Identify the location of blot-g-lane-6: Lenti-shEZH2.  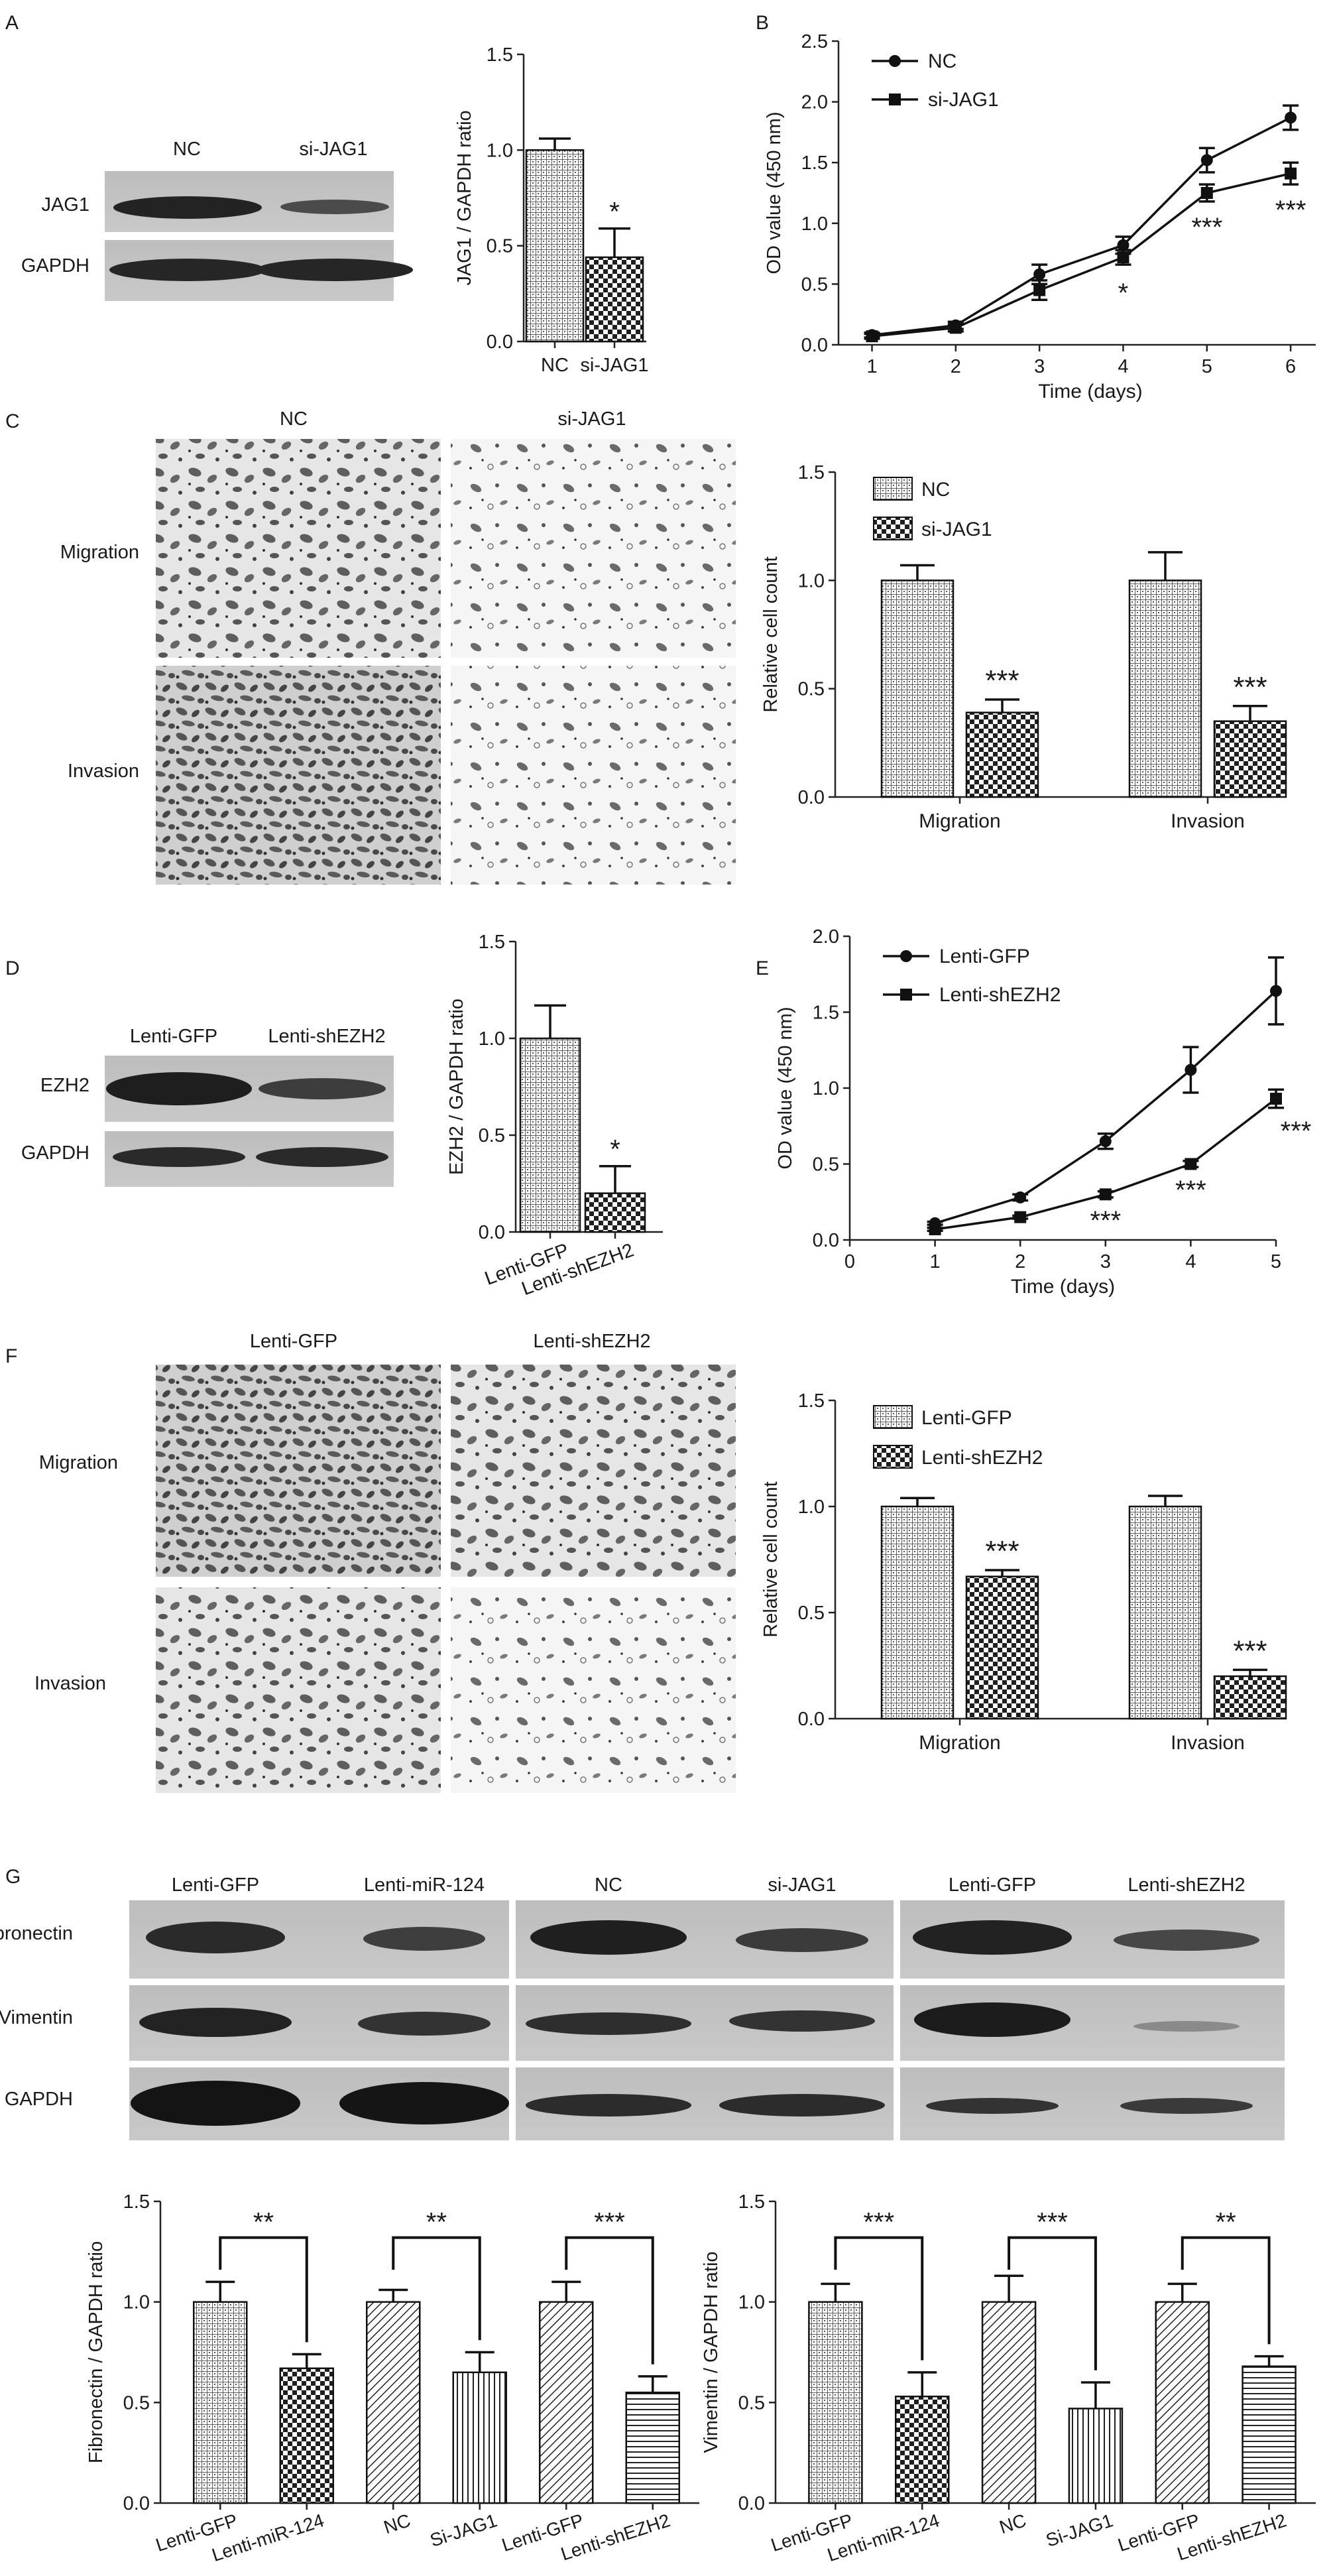
(1186, 1885).